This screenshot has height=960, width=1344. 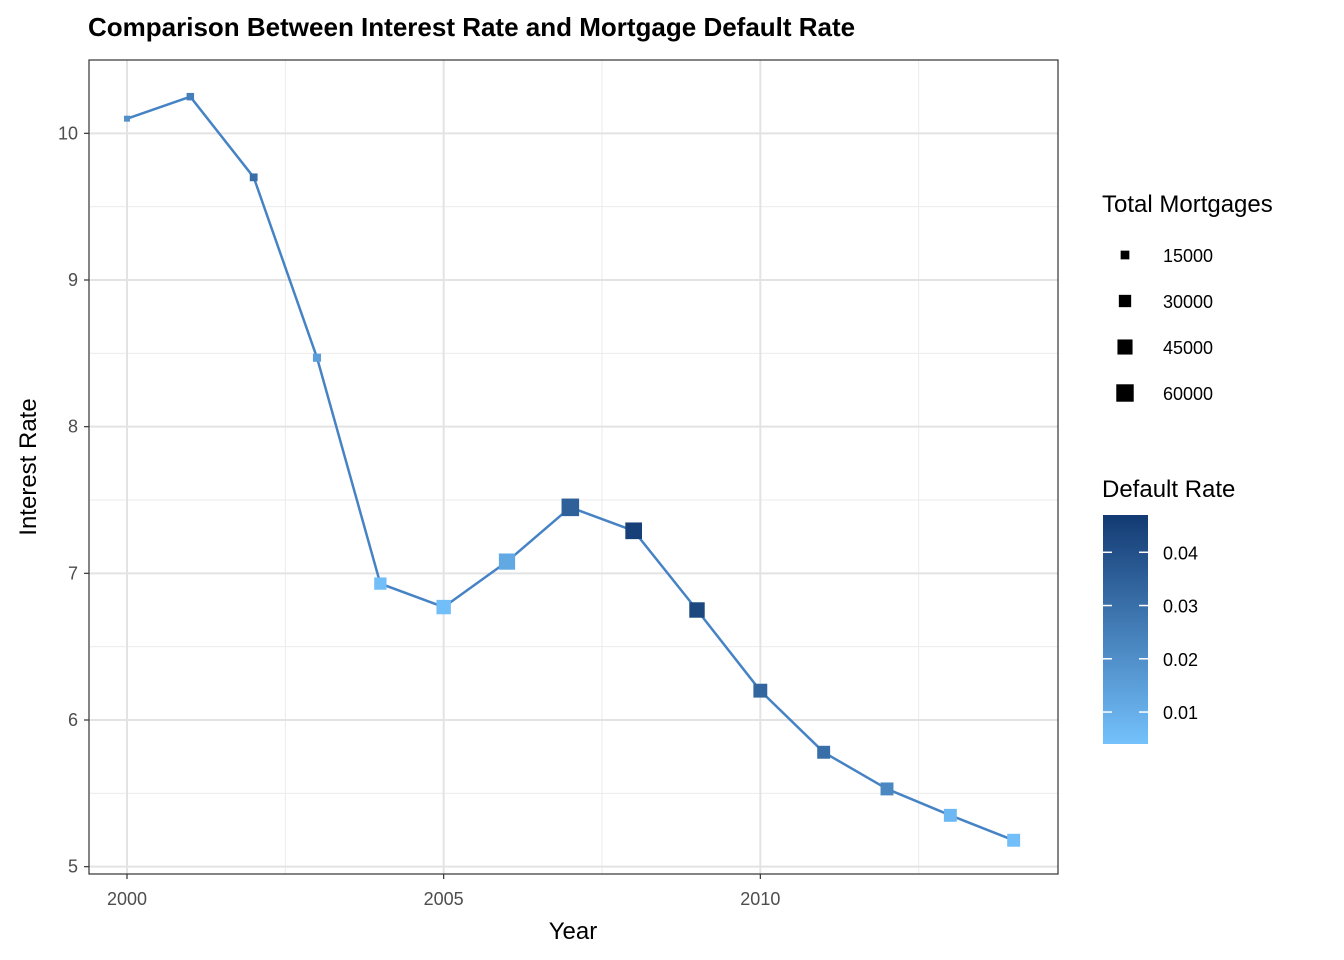 What do you see at coordinates (1188, 302) in the screenshot?
I see `legend-size-label: 30000` at bounding box center [1188, 302].